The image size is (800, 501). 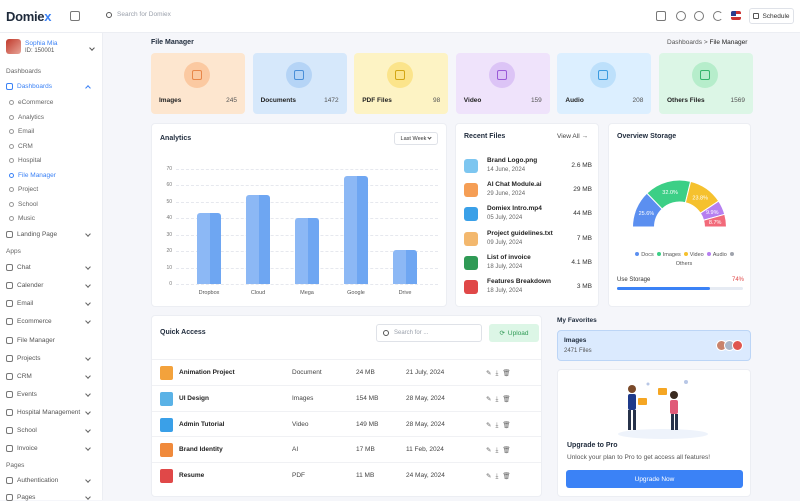 What do you see at coordinates (718, 16) in the screenshot?
I see `moon-icon` at bounding box center [718, 16].